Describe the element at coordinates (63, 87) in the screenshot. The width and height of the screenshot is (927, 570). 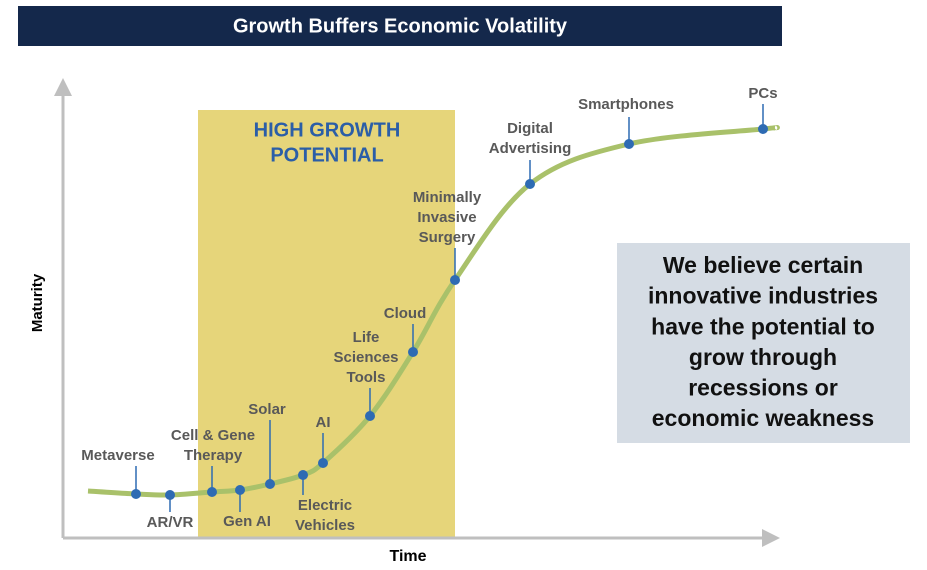
I see `y-arrow` at that location.